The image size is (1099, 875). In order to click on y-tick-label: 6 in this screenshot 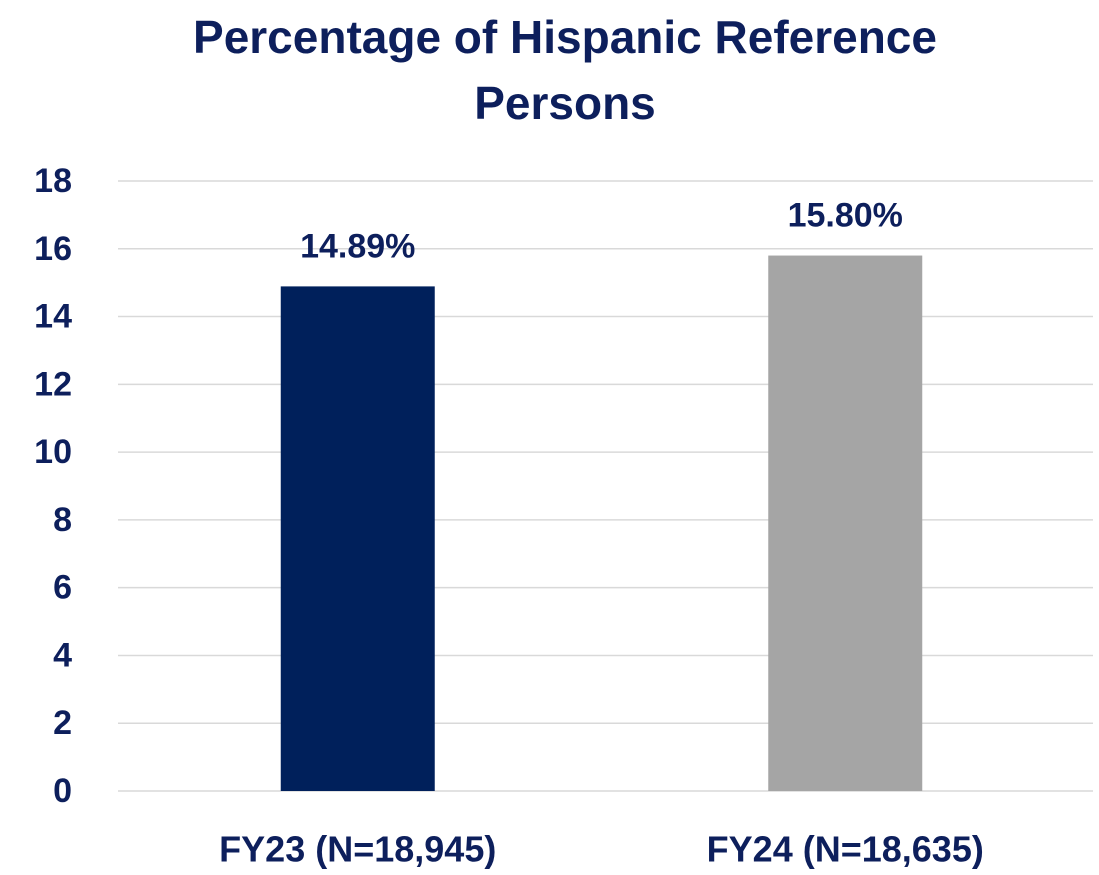, I will do `click(62, 588)`.